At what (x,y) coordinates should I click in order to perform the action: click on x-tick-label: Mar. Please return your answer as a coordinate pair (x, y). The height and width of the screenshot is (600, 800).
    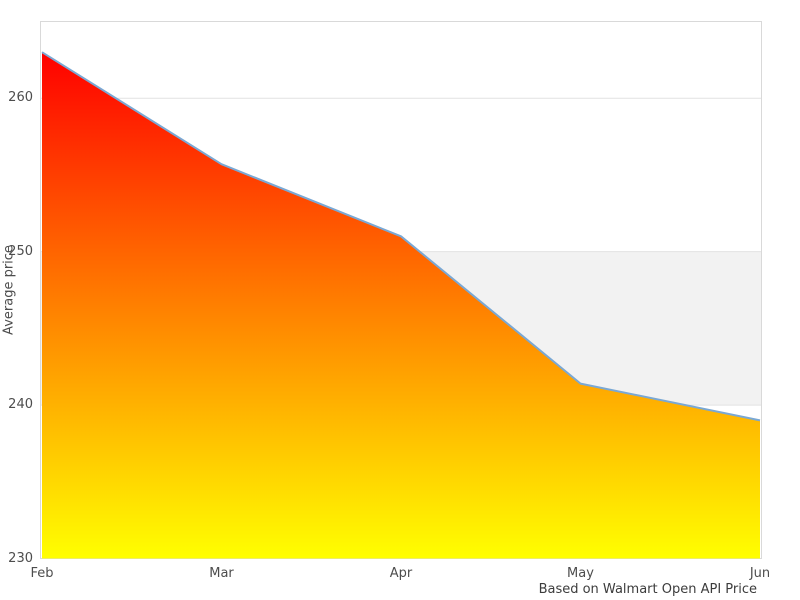
    Looking at the image, I should click on (221, 573).